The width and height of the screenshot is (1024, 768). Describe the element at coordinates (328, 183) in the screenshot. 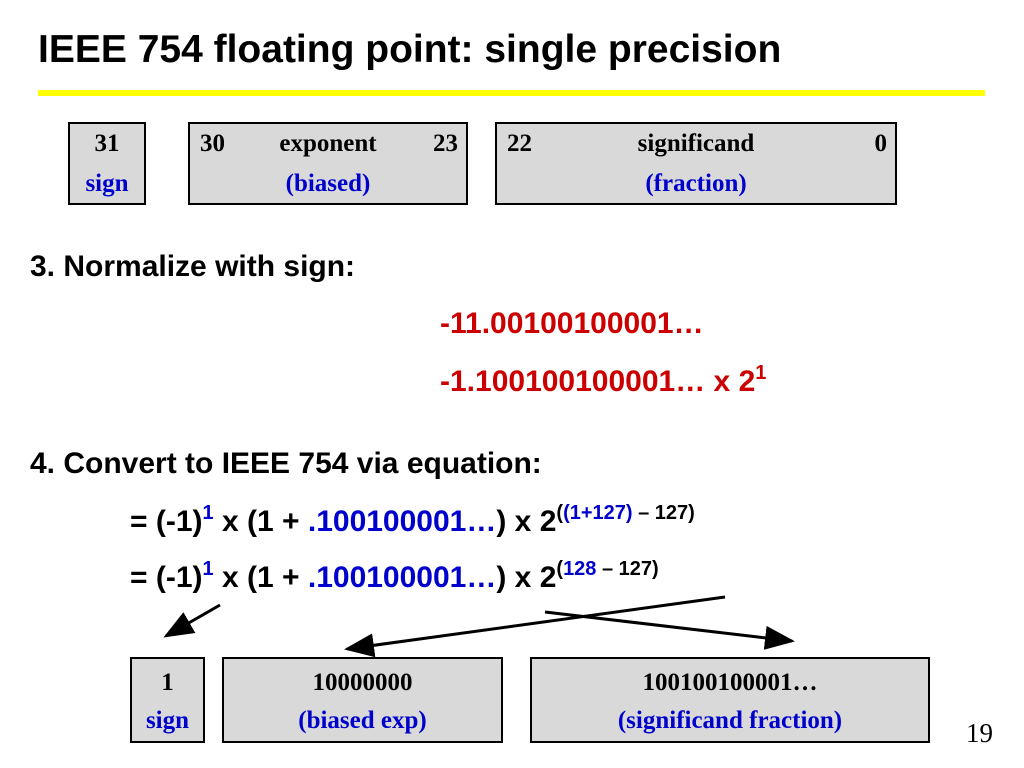

I see `field-label: (biased)` at that location.